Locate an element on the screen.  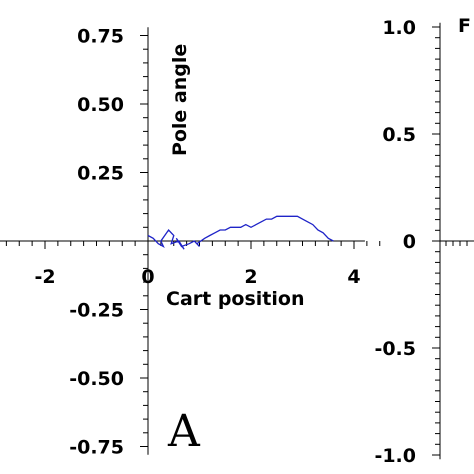
right-y-tick-label: -0.5 is located at coordinates (395, 349).